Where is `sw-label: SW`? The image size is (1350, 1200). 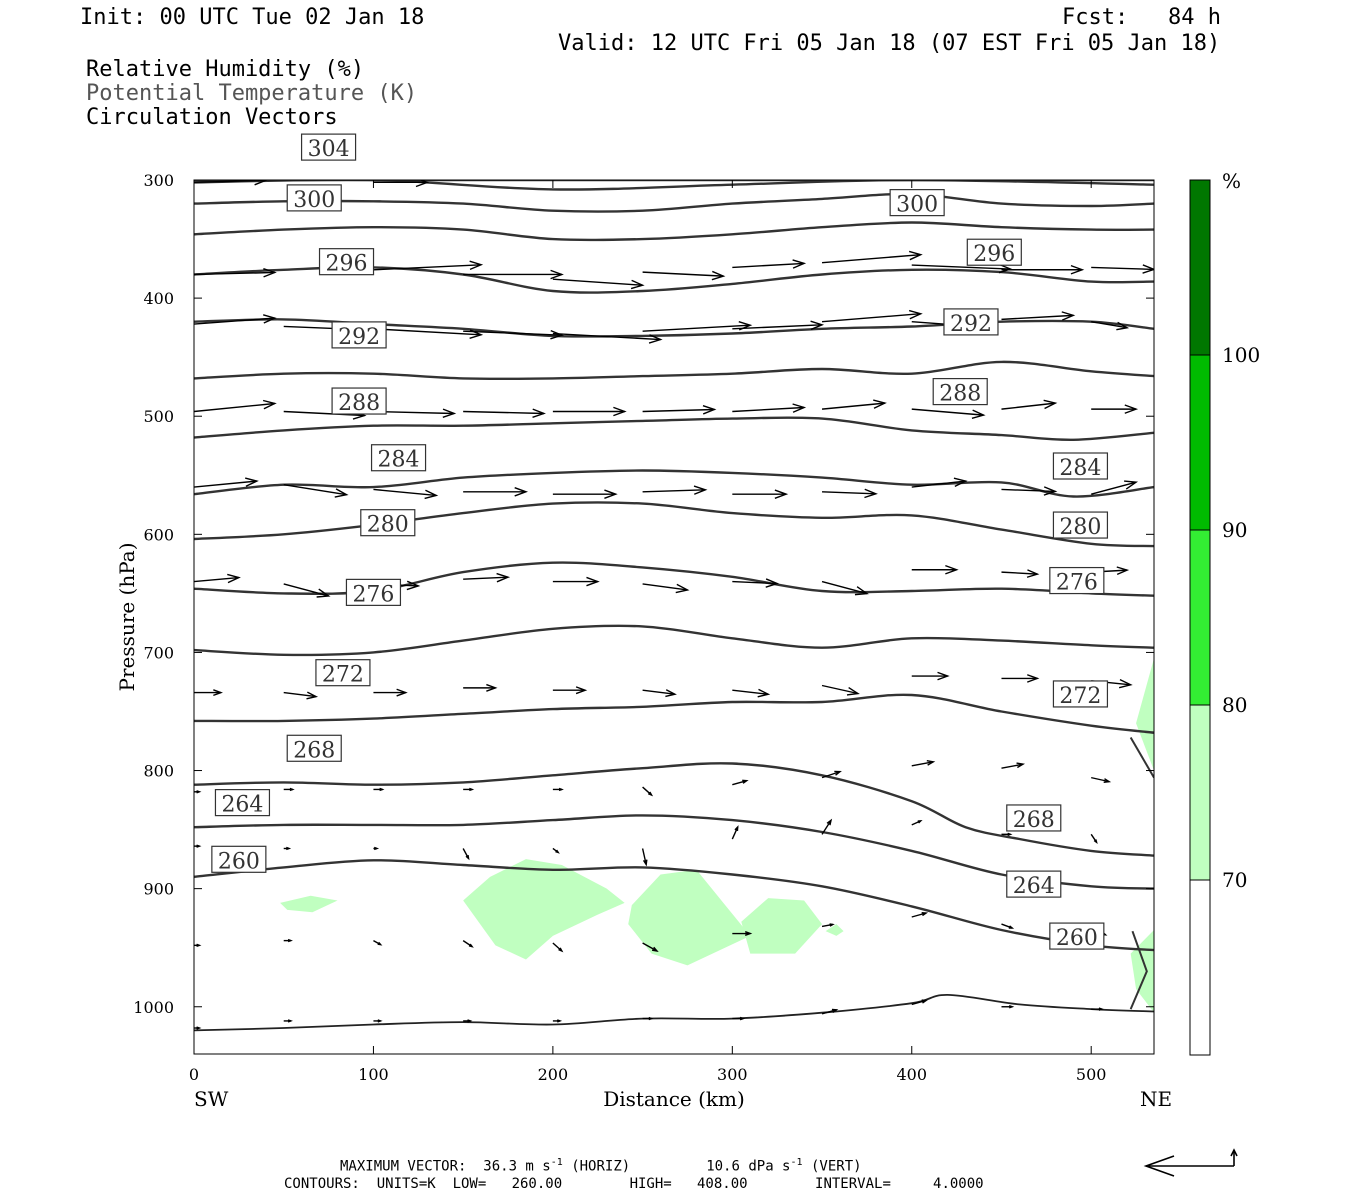 sw-label: SW is located at coordinates (211, 1099).